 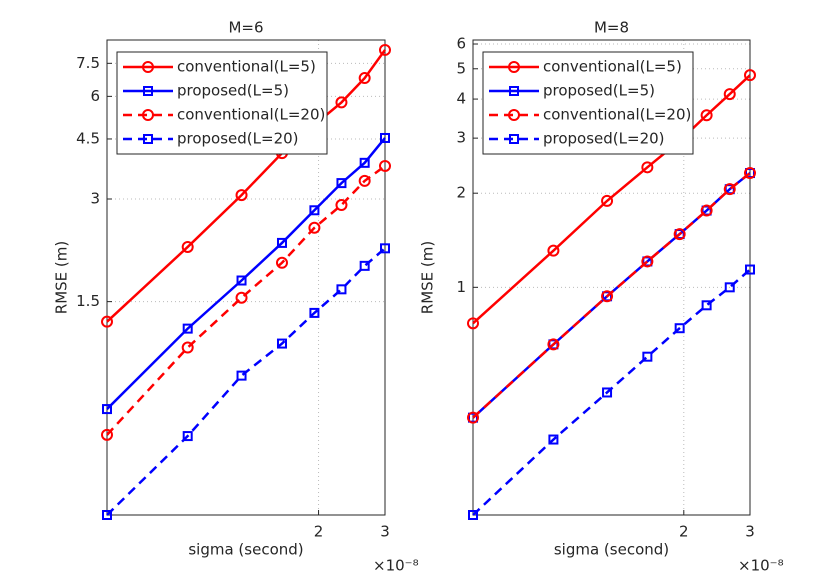 I want to click on chart-title: M=8, so click(x=611, y=28).